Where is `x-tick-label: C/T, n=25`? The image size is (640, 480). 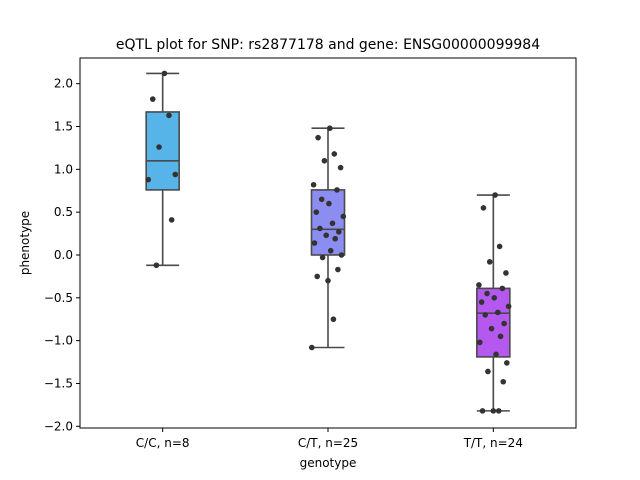
x-tick-label: C/T, n=25 is located at coordinates (328, 443).